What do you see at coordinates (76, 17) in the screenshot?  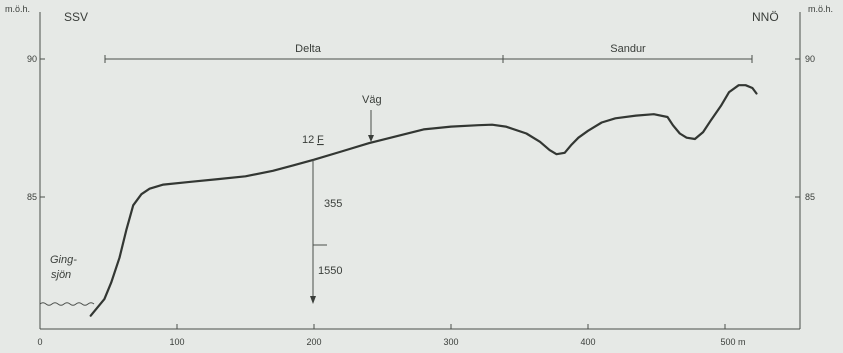 I see `direction-left-label: SSV` at bounding box center [76, 17].